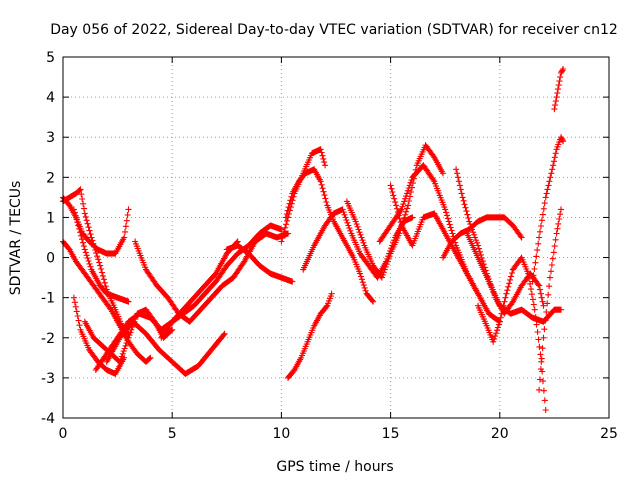  I want to click on y-tick-label: -2, so click(48, 339).